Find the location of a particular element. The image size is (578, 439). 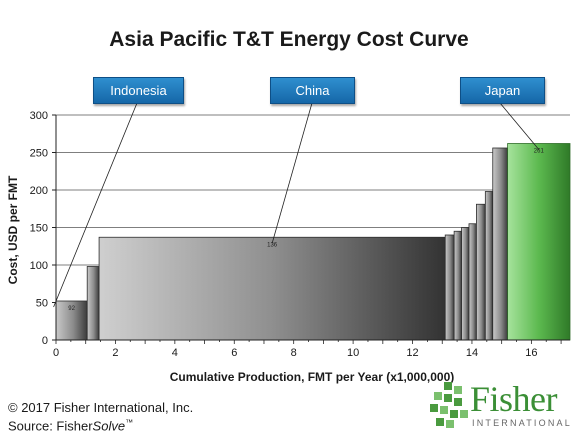

y-tick-label: 0 is located at coordinates (45, 341).